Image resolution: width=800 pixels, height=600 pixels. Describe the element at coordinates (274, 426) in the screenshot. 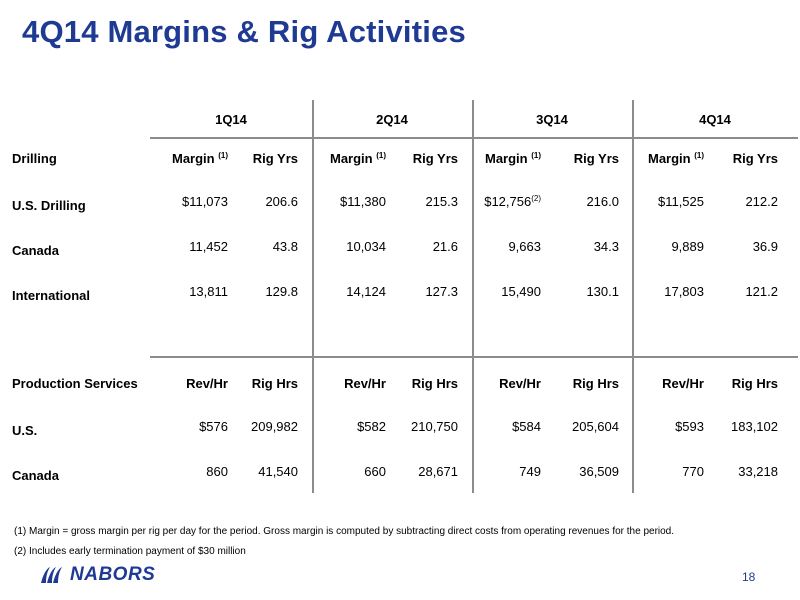

I see `production-value-b: 209,982` at that location.